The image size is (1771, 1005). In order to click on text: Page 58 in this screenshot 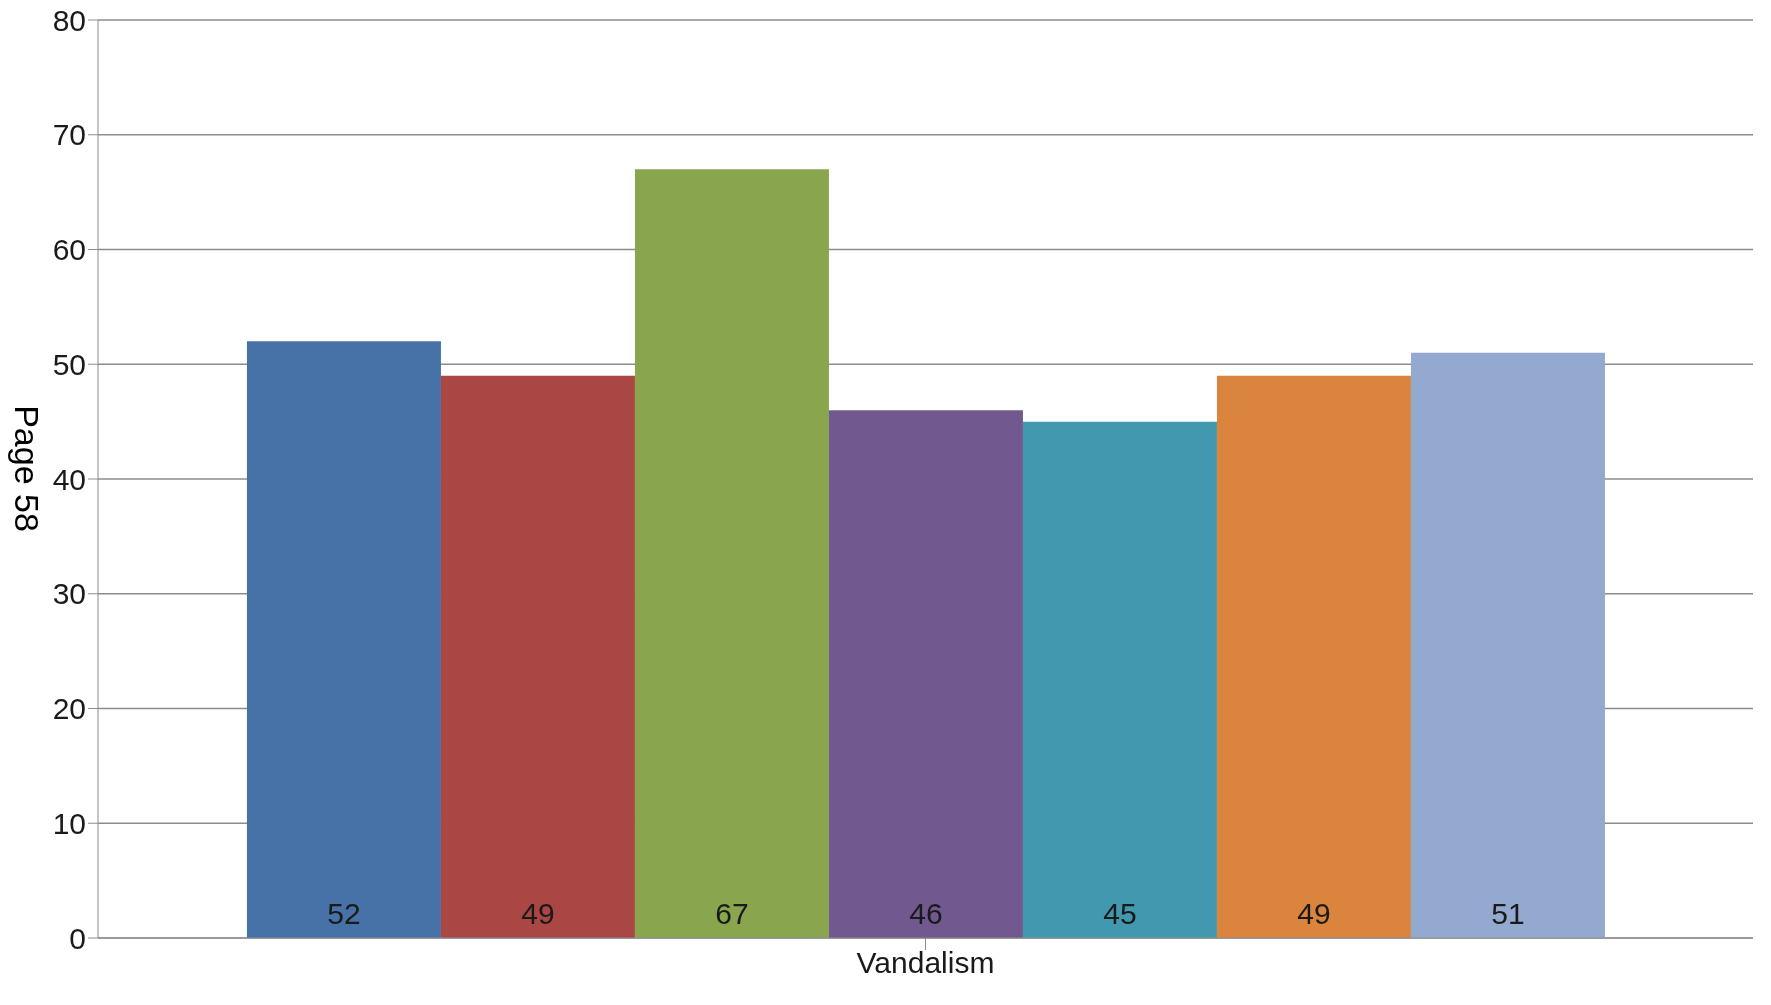, I will do `click(26, 468)`.